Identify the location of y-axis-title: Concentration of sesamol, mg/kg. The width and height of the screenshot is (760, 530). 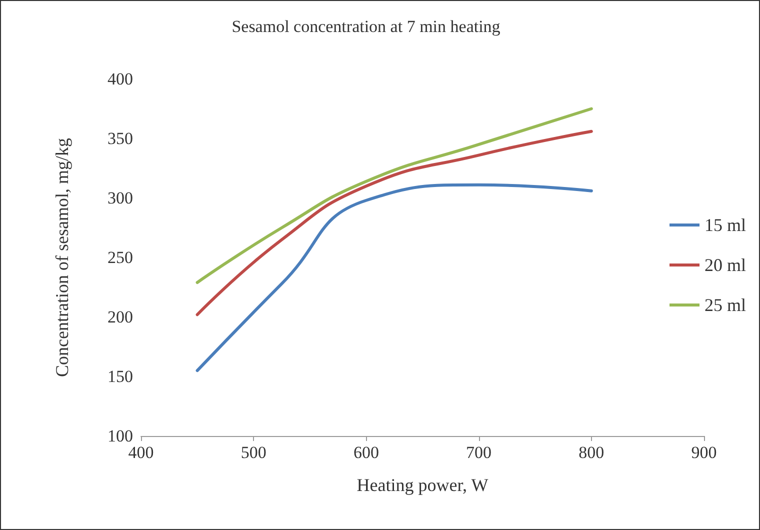
(62, 257).